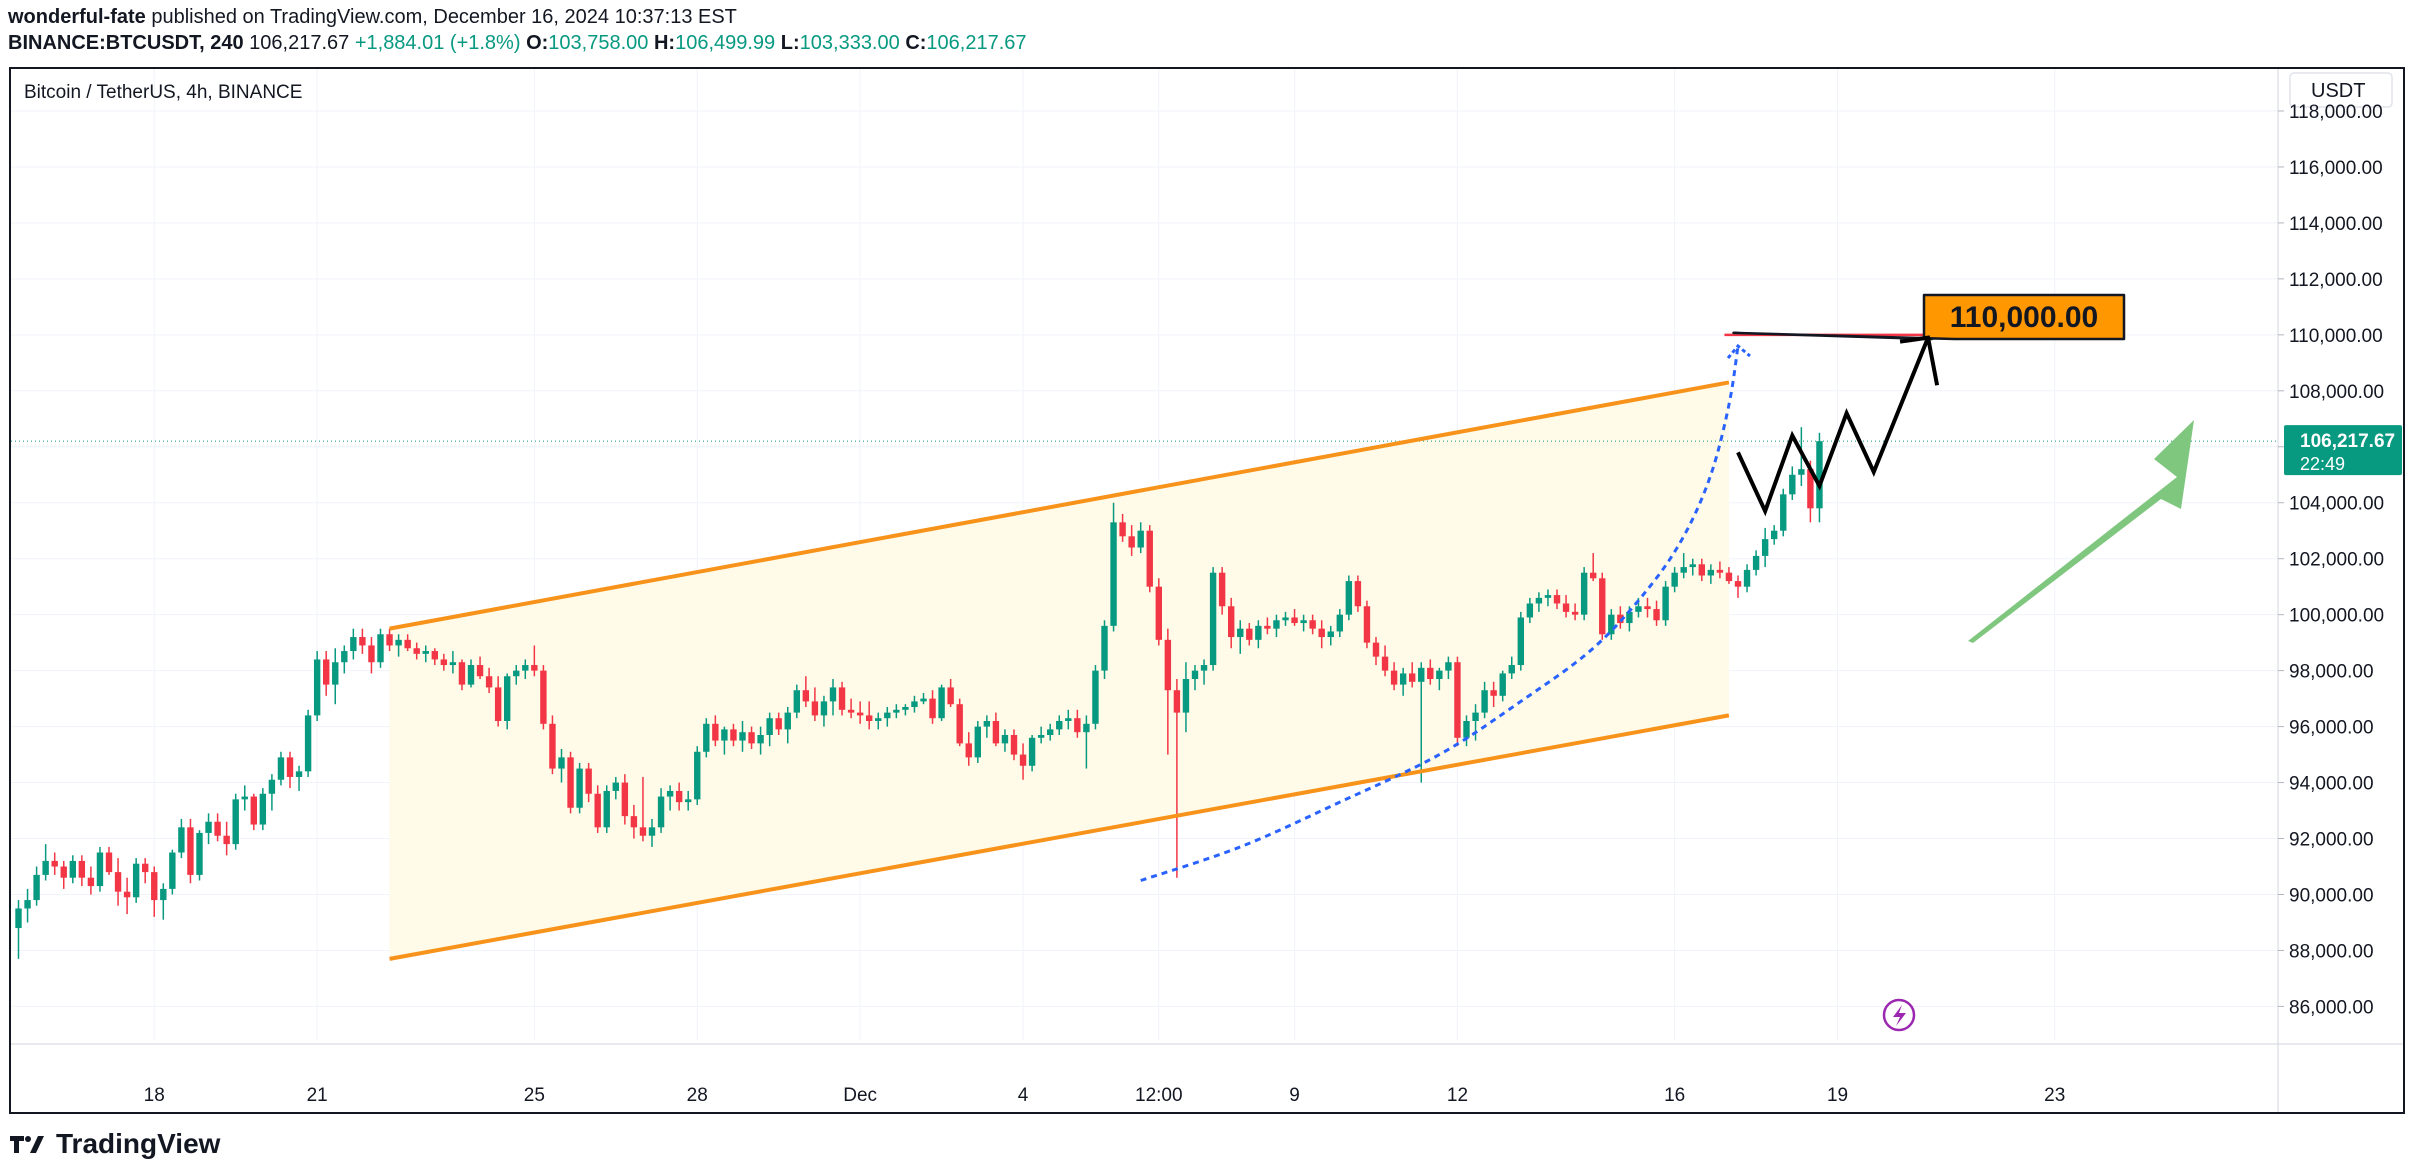 The height and width of the screenshot is (1172, 2416). What do you see at coordinates (1929, 317) in the screenshot?
I see `target-callout: 110,000.00` at bounding box center [1929, 317].